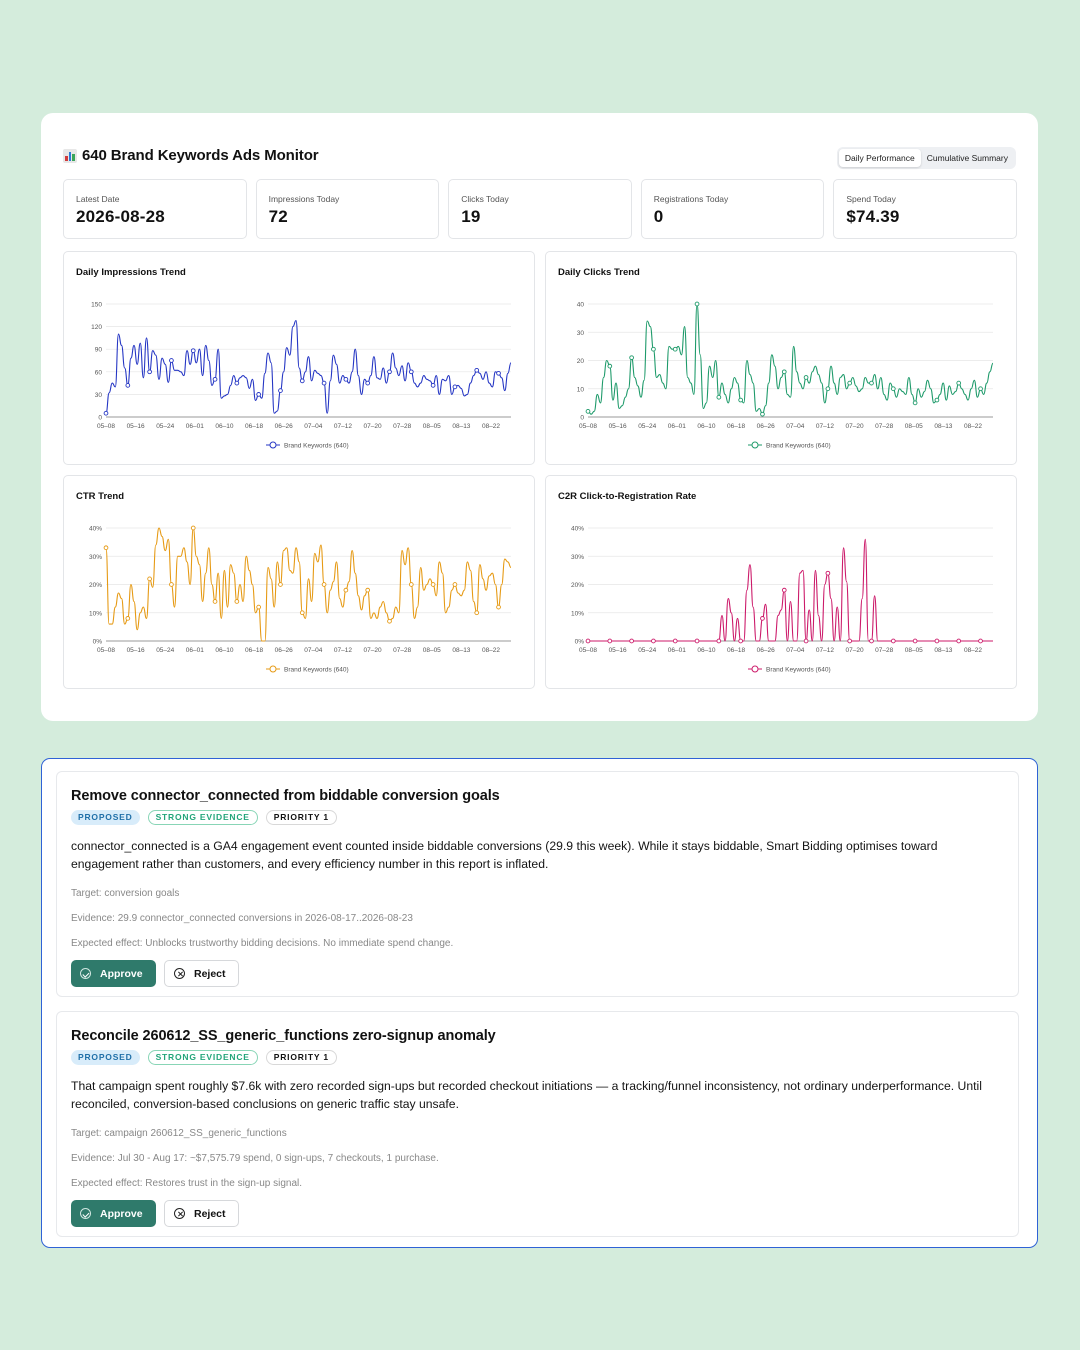 Image resolution: width=1080 pixels, height=1350 pixels. Describe the element at coordinates (85, 1213) in the screenshot. I see `check-circle-icon` at that location.